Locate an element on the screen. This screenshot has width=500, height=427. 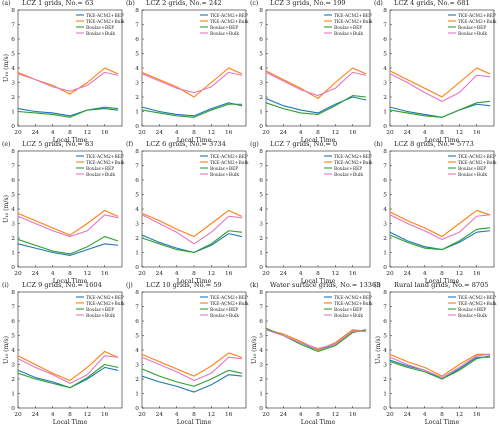
panel-title: LCZ 10 grids, No.= 59 is located at coordinates (184, 285).